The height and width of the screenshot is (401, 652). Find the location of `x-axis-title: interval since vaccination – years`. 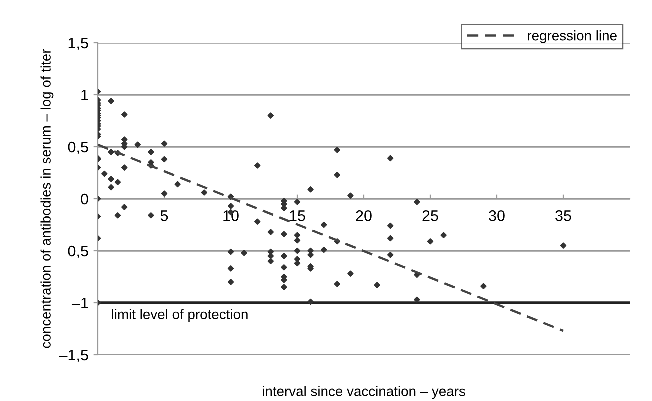

x-axis-title: interval since vaccination – years is located at coordinates (364, 393).